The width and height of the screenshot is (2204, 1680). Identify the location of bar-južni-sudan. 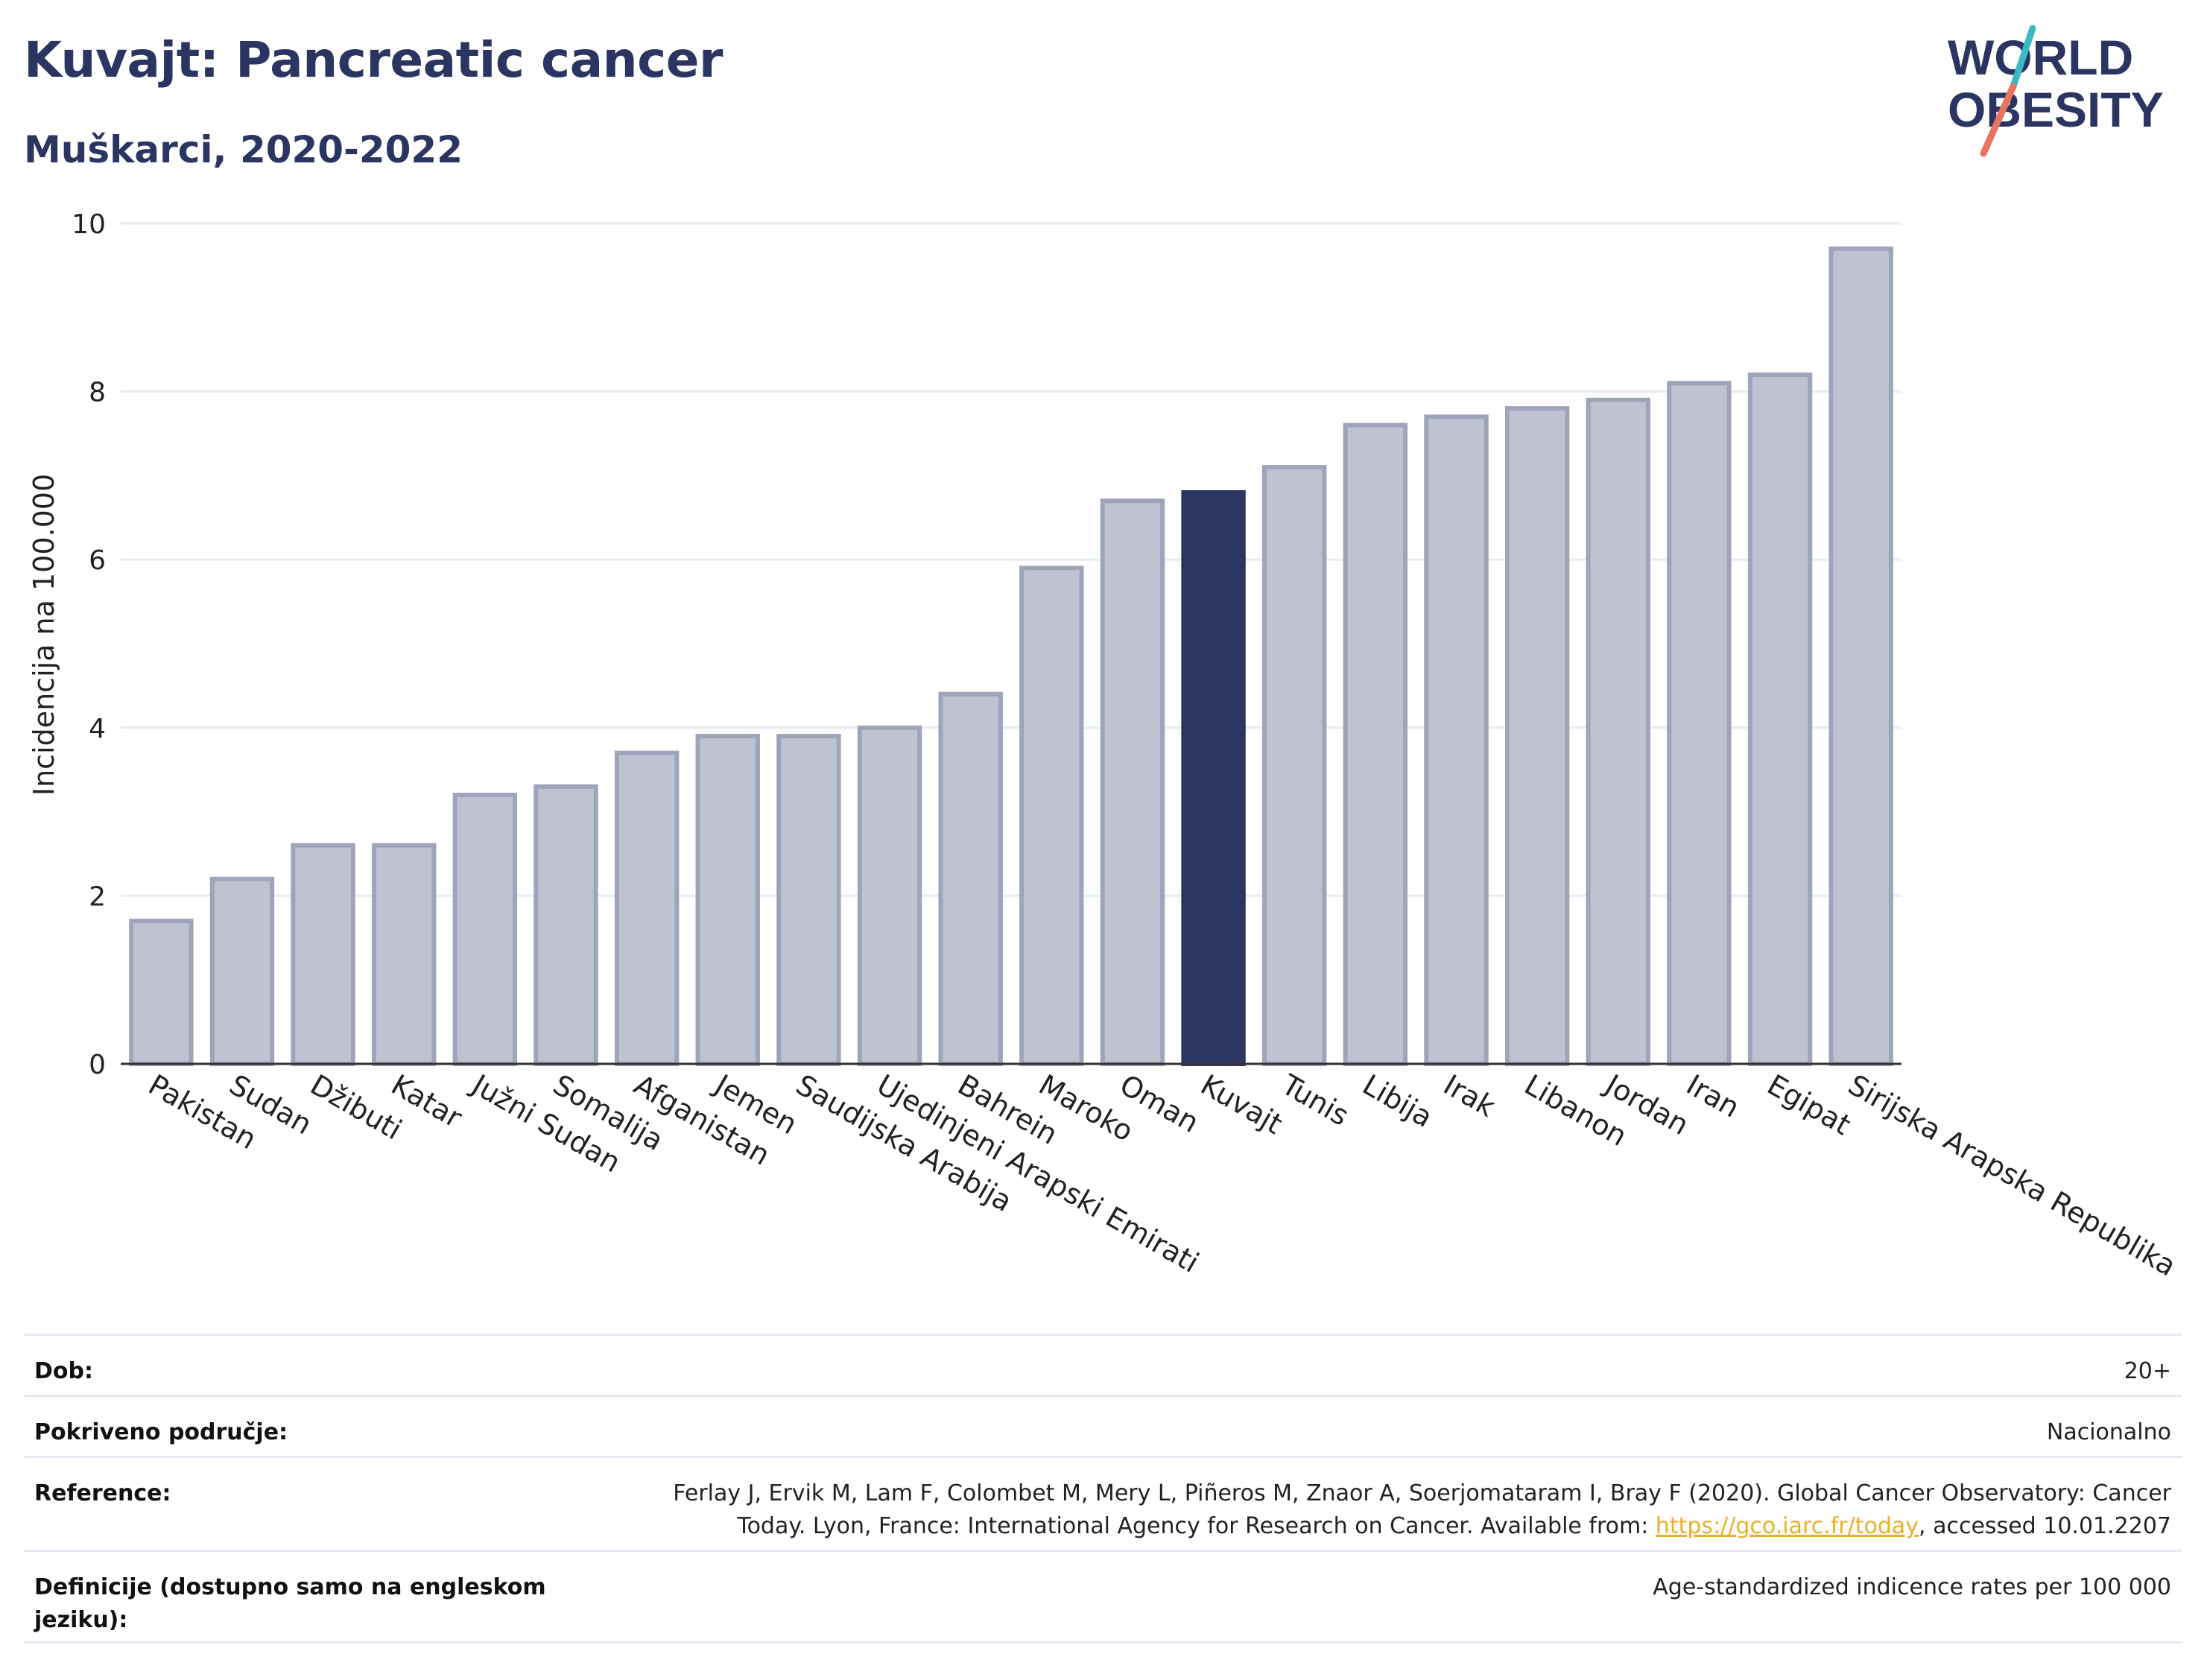
(485, 930).